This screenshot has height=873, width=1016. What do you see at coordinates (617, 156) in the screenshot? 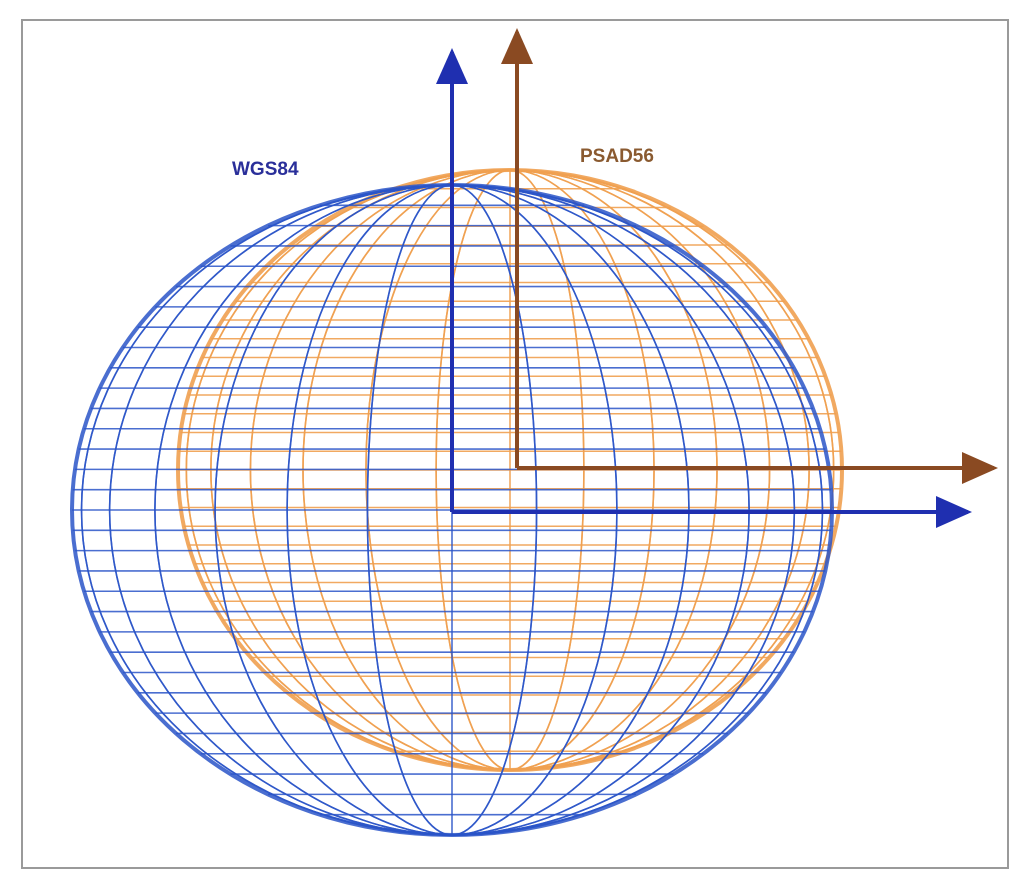
I see `psad56-label: PSAD56` at bounding box center [617, 156].